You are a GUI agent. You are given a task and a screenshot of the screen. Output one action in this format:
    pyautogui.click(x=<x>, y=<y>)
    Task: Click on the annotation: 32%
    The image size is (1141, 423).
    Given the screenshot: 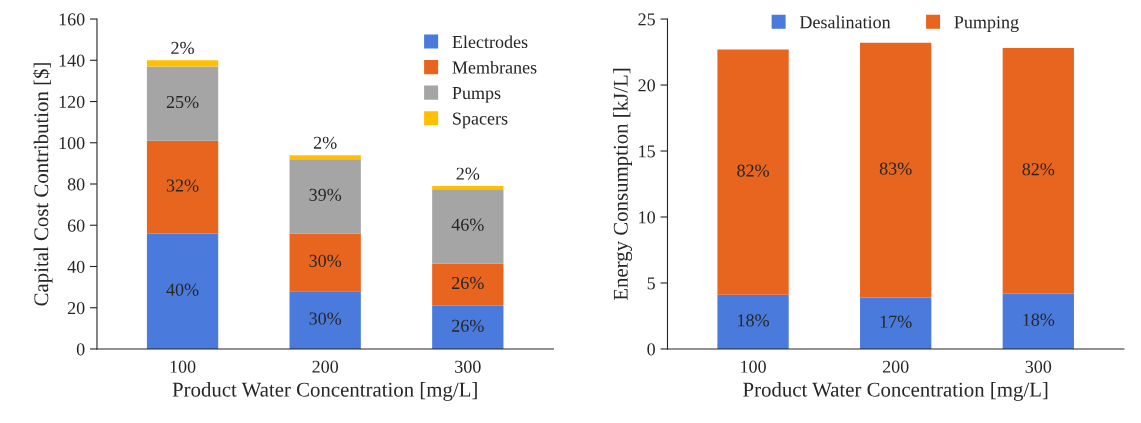 What is the action you would take?
    pyautogui.click(x=182, y=185)
    